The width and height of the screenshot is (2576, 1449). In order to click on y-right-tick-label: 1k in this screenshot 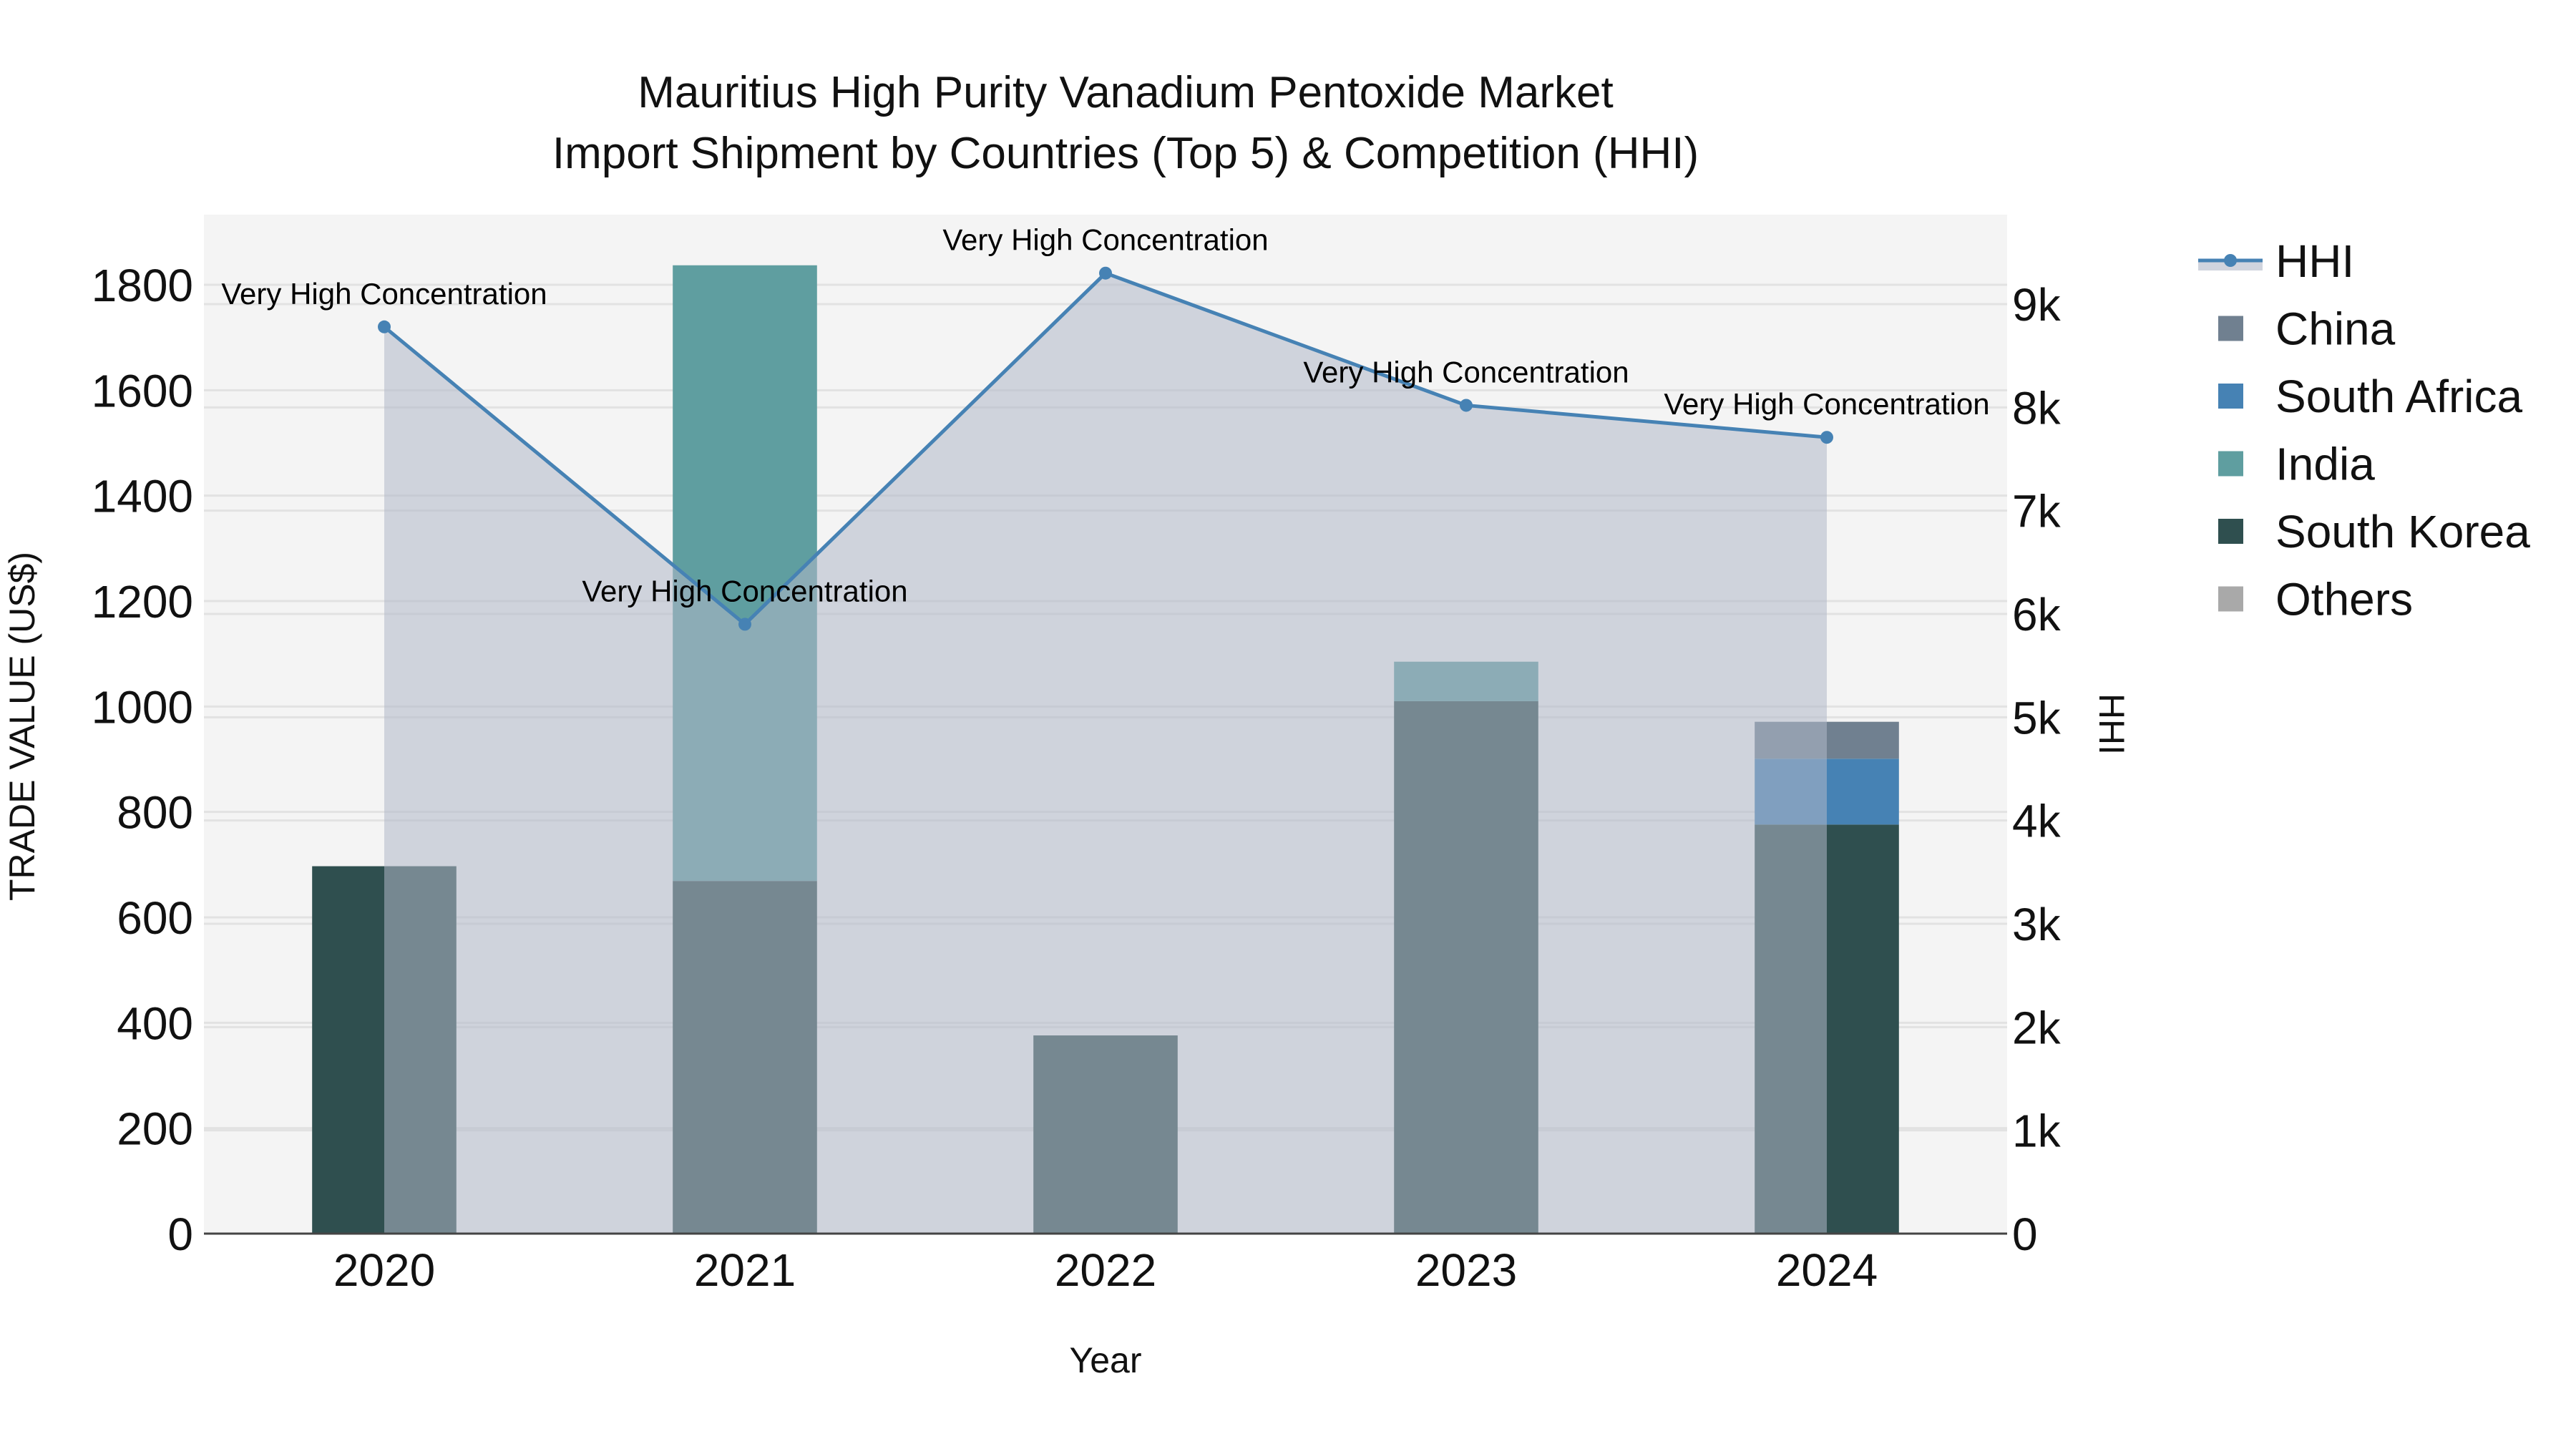, I will do `click(2037, 1131)`.